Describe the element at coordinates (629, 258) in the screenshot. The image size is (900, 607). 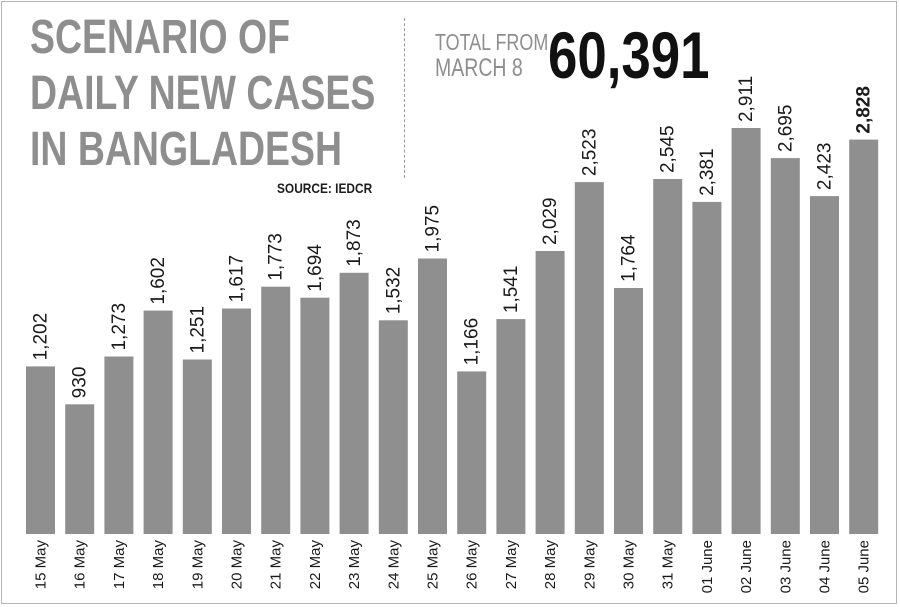
I see `value-label-15: 1,764` at that location.